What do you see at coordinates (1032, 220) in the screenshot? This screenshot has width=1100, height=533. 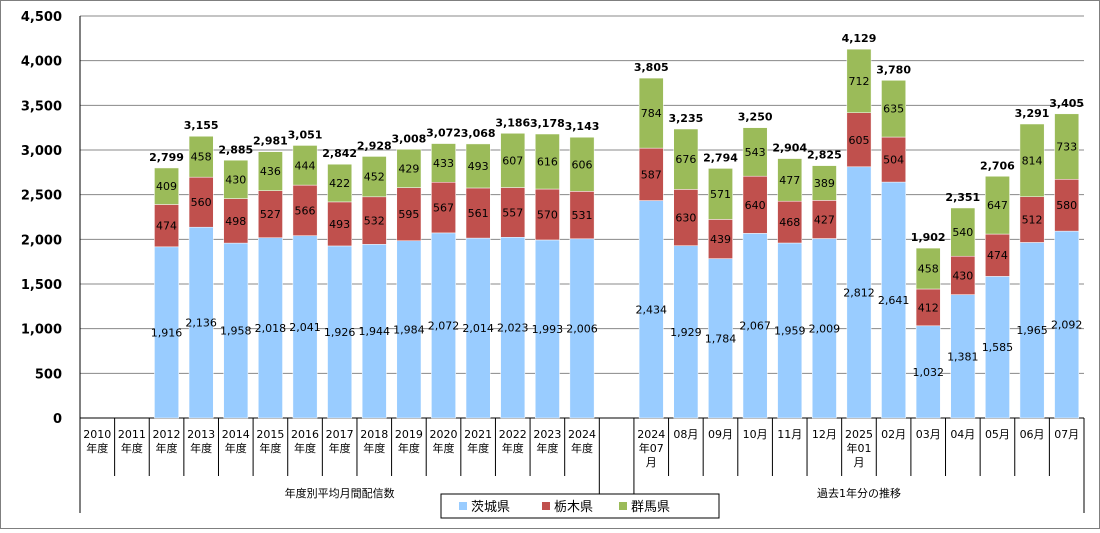 I see `data-label: 512` at bounding box center [1032, 220].